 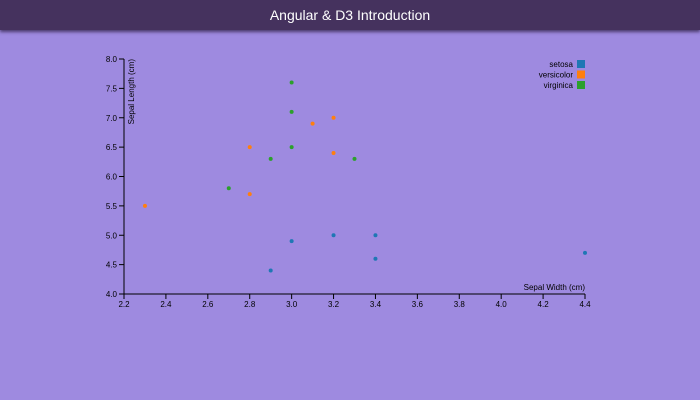 What do you see at coordinates (250, 304) in the screenshot?
I see `x-tick-label: 2.8` at bounding box center [250, 304].